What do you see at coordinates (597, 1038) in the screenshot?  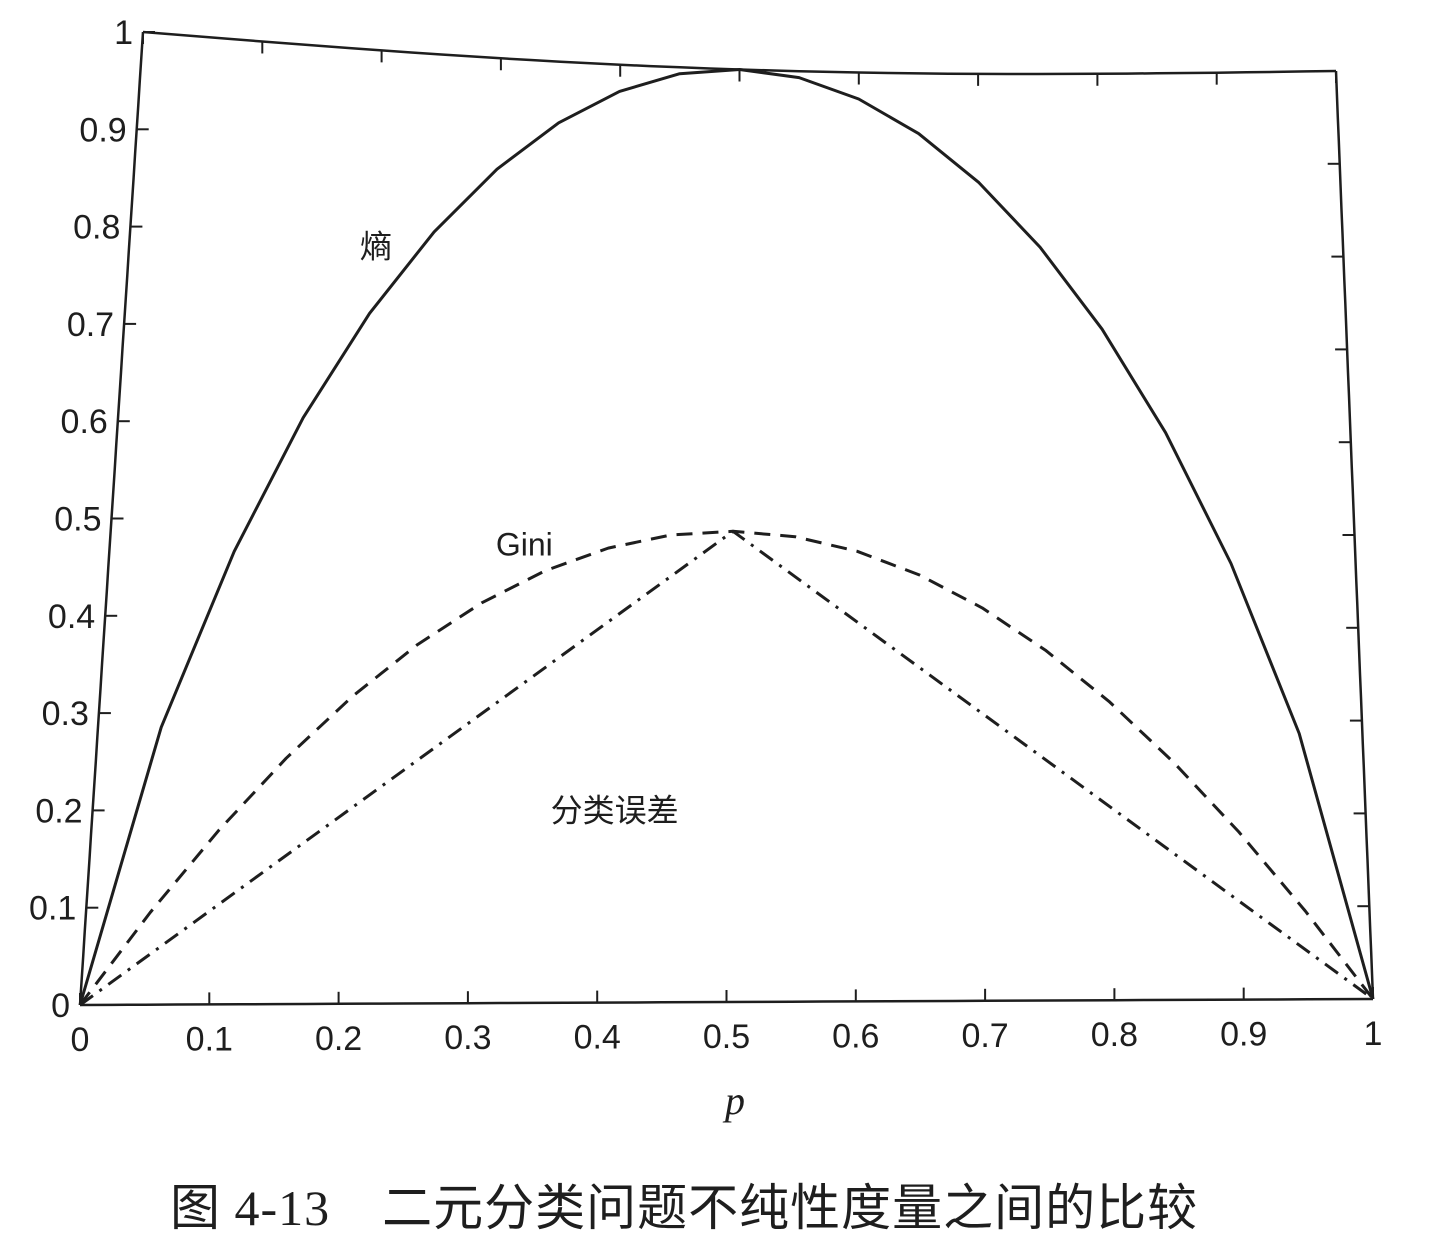 I see `x-tick-label: 0.4` at bounding box center [597, 1038].